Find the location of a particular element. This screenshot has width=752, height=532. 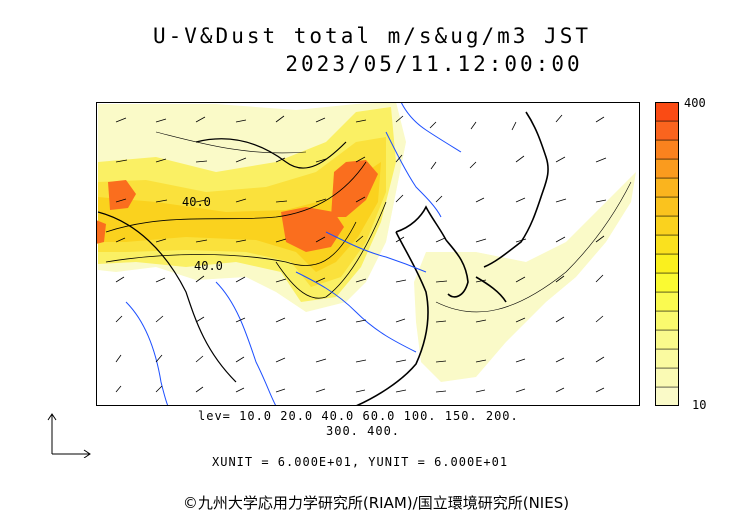

colorbar-frame is located at coordinates (667, 254).